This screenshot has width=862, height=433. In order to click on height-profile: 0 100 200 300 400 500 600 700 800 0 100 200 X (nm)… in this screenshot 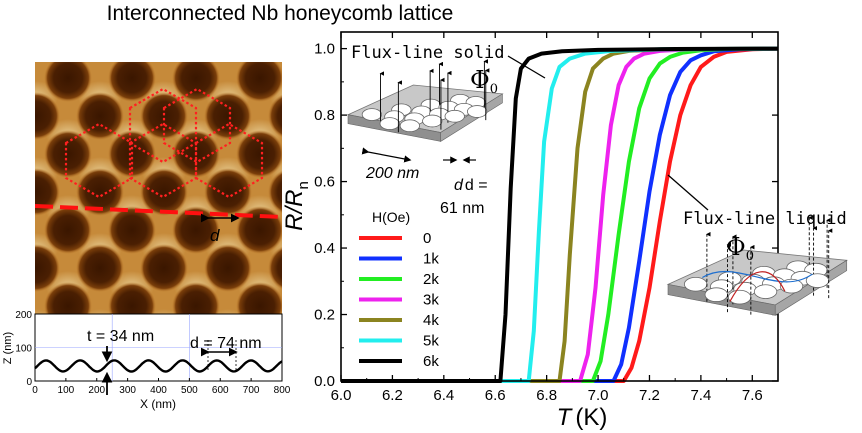, I will do `click(146, 360)`.